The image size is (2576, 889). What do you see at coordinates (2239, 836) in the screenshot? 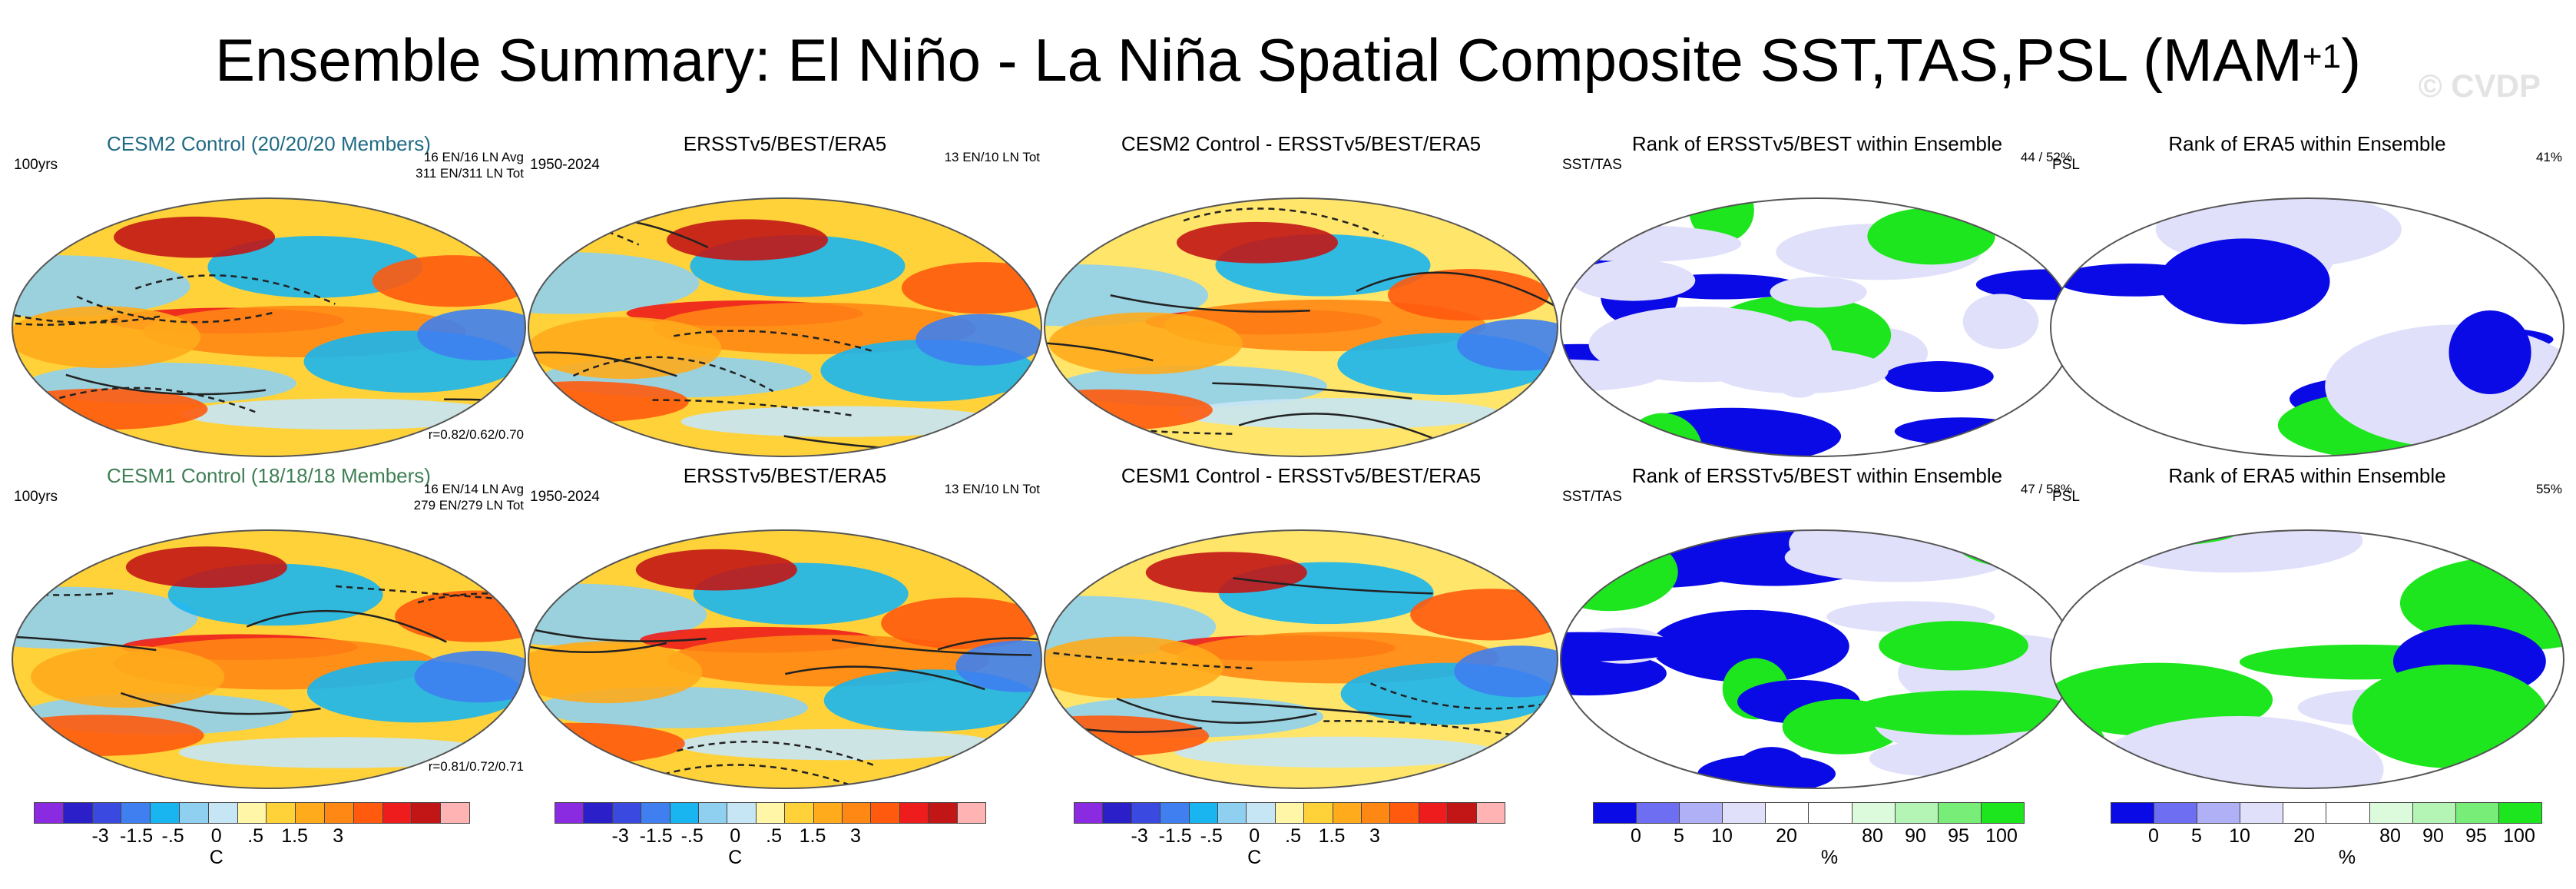
I see `colorbar-tick-label: 10` at bounding box center [2239, 836].